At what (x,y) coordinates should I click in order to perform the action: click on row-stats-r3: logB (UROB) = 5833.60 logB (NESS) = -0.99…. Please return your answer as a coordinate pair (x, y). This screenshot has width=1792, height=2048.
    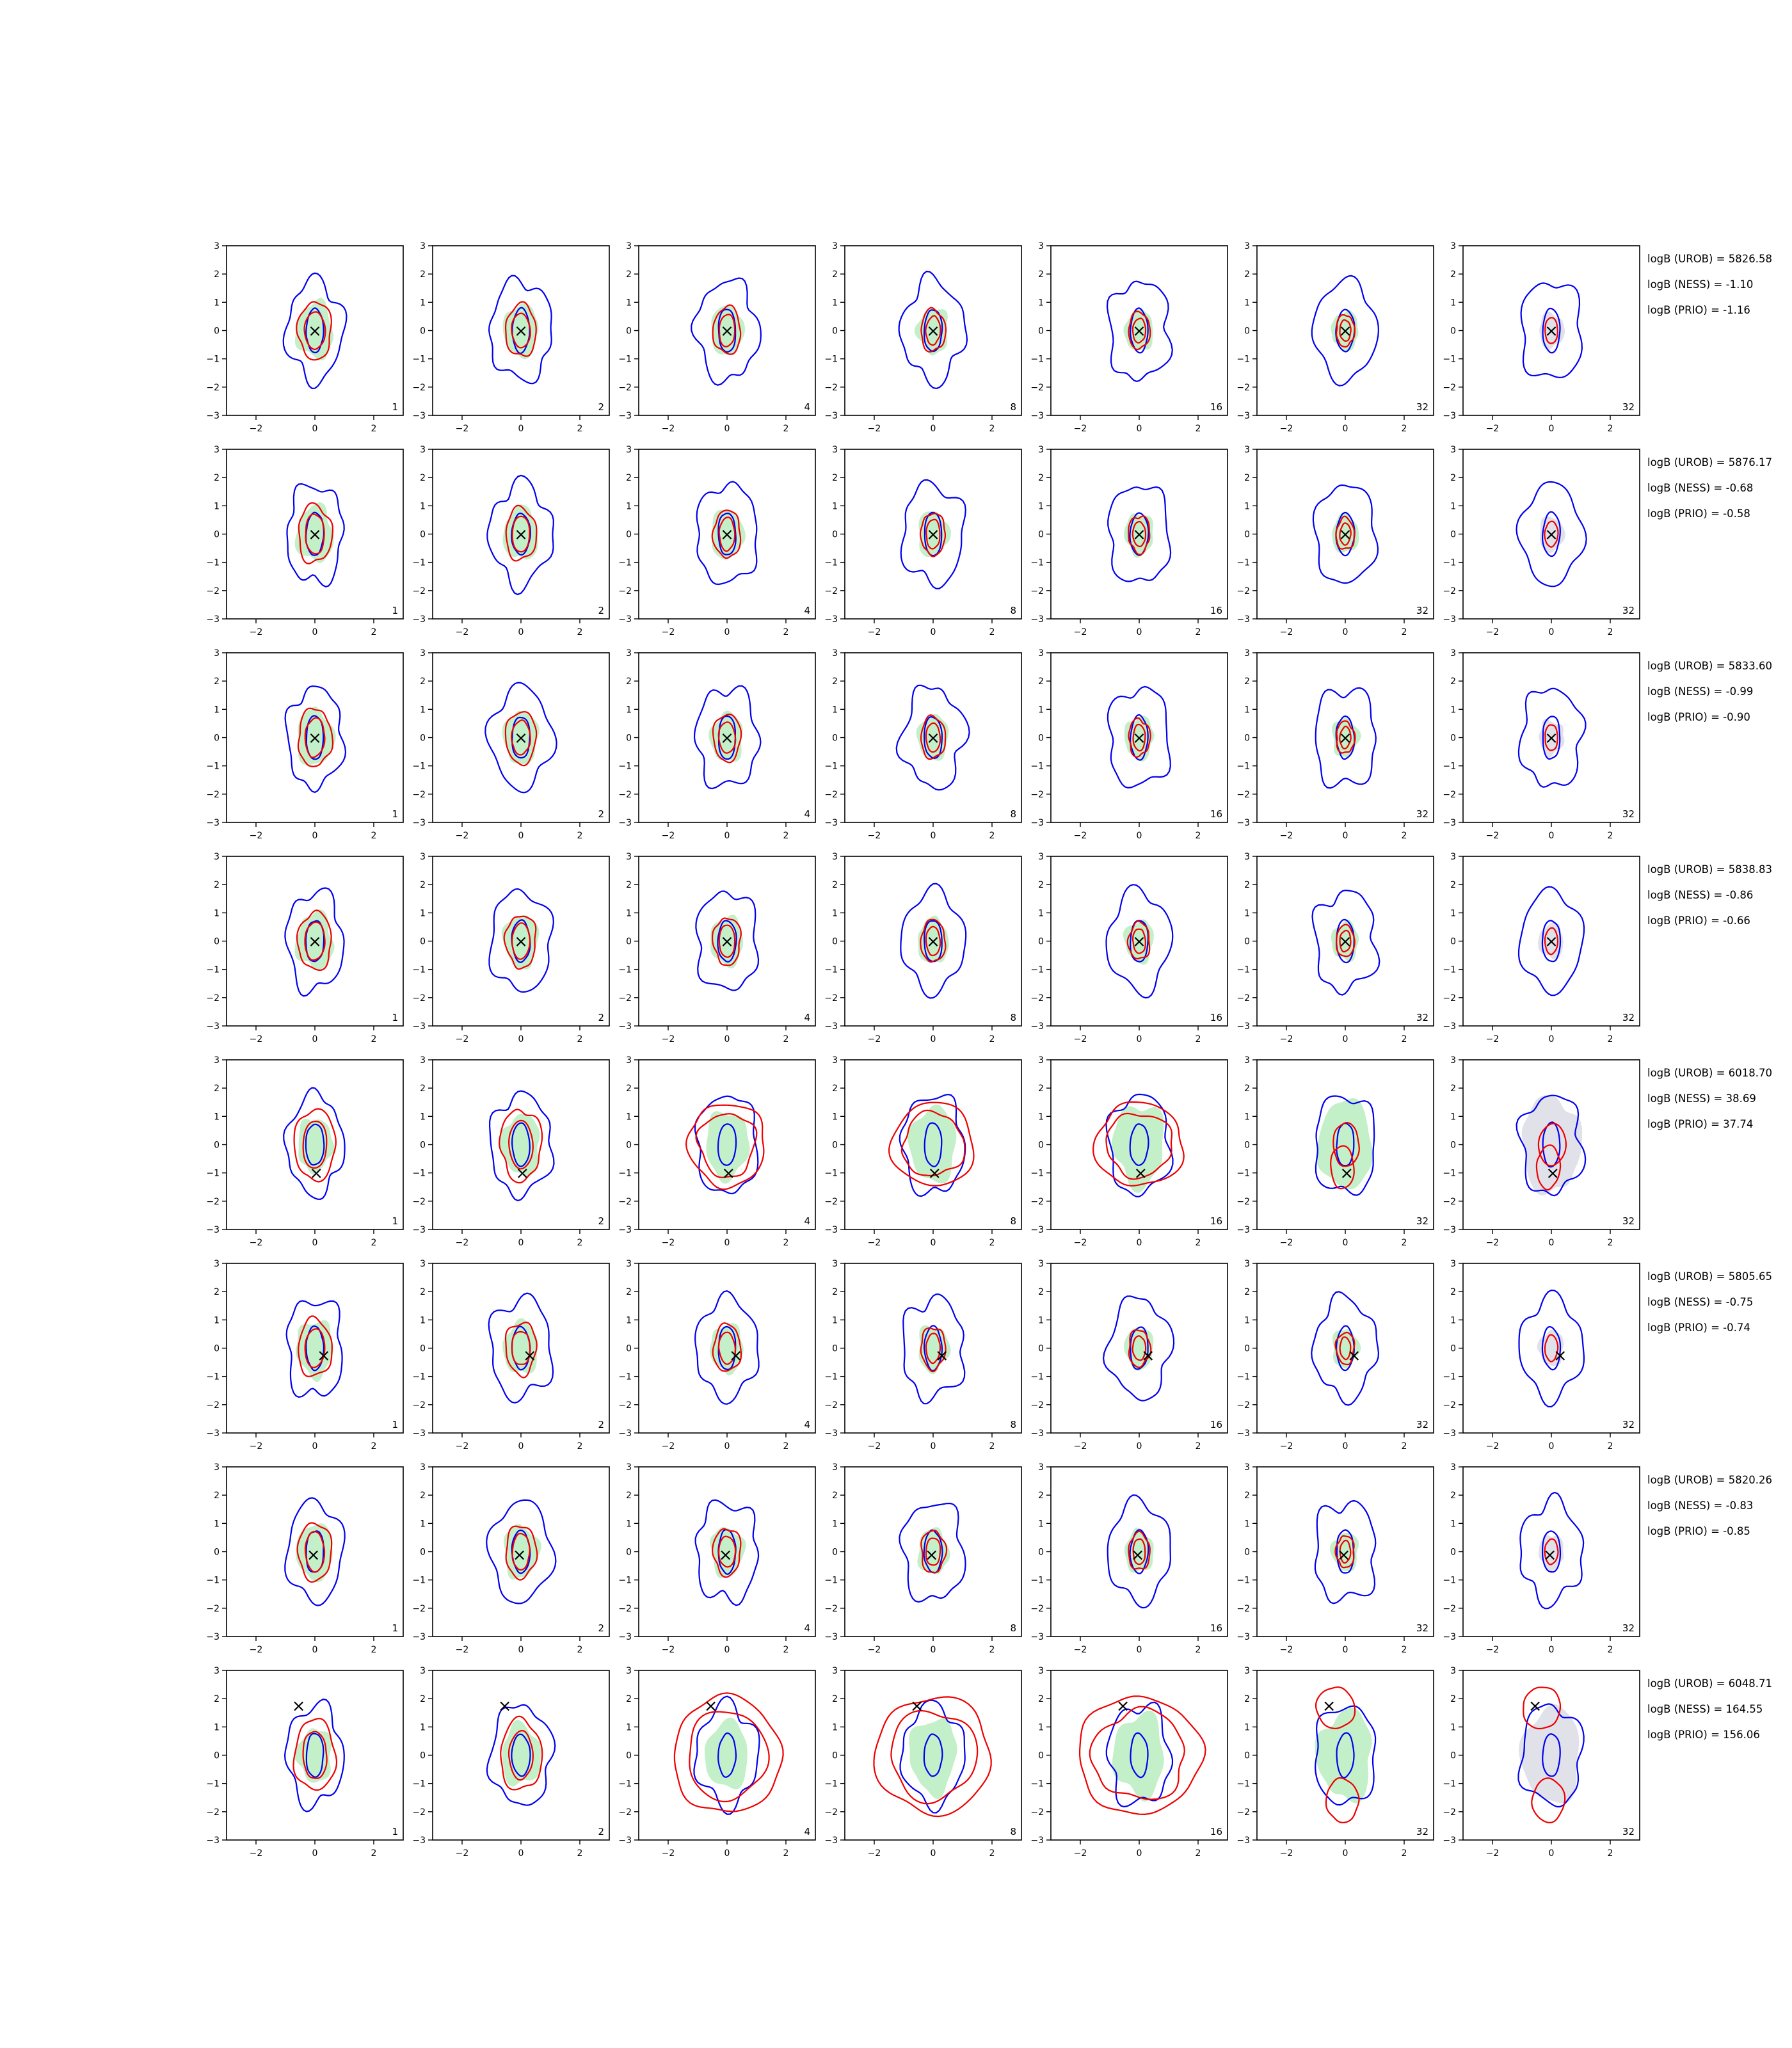
    Looking at the image, I should click on (1709, 691).